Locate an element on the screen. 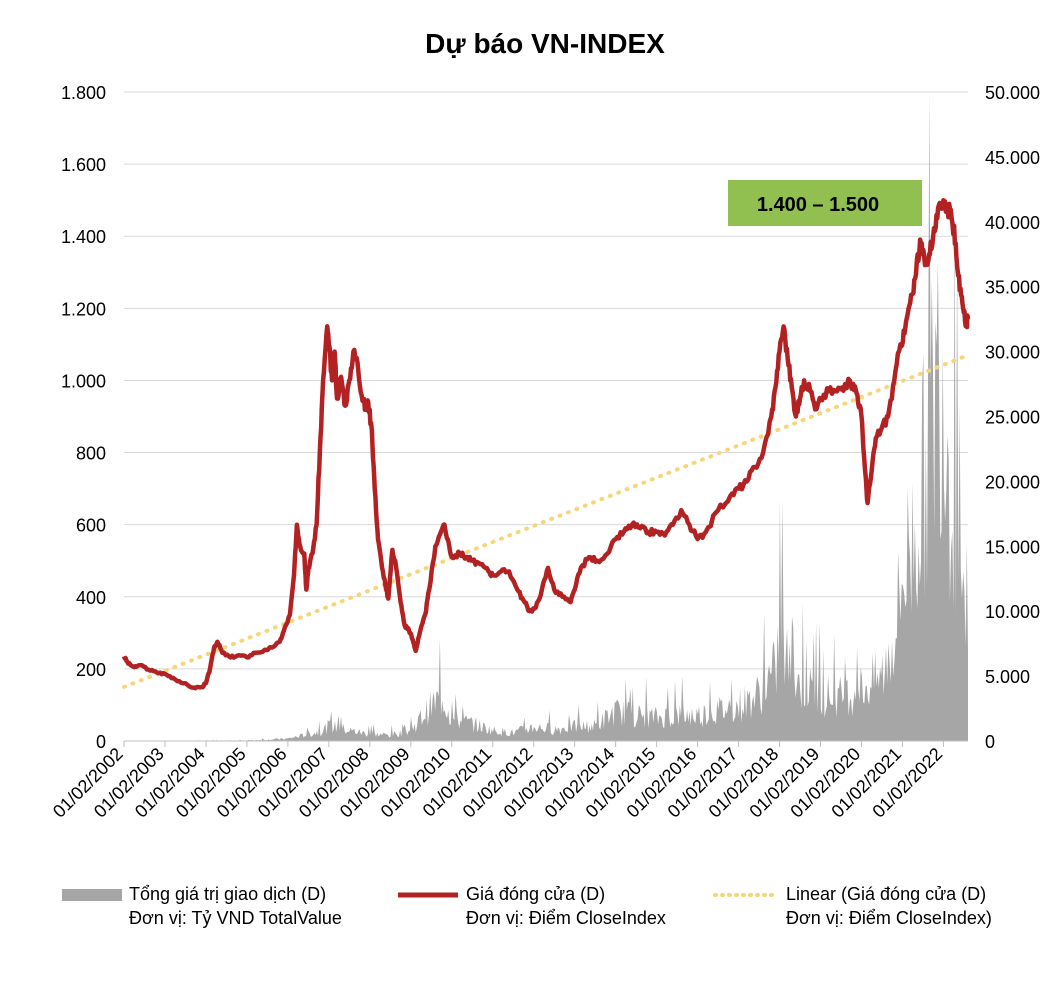  left-tick-label-8: 1.600 is located at coordinates (83, 165).